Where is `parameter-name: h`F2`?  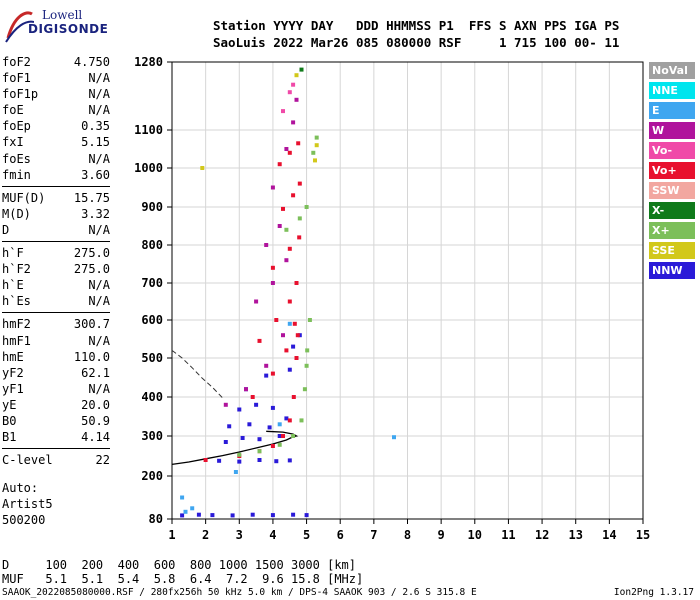
parameter-name: h`F2 is located at coordinates (16, 269).